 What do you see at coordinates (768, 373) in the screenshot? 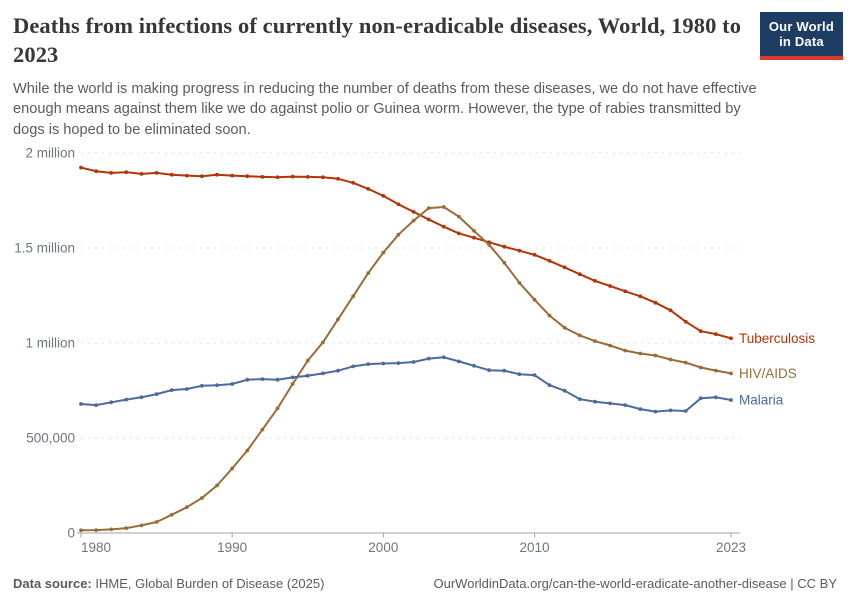
I see `series-label-hiv-aids: HIV/AIDS` at bounding box center [768, 373].